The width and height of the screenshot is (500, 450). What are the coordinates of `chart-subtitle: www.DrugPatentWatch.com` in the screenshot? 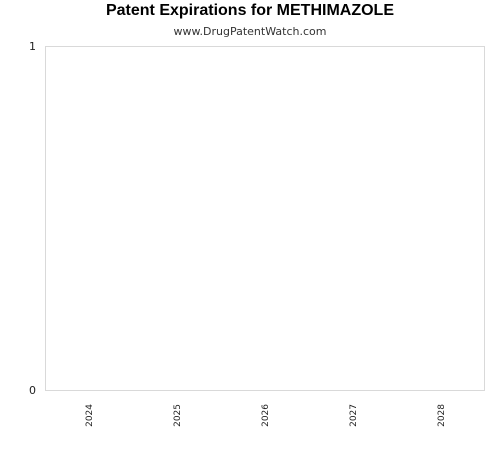 It's located at (250, 31).